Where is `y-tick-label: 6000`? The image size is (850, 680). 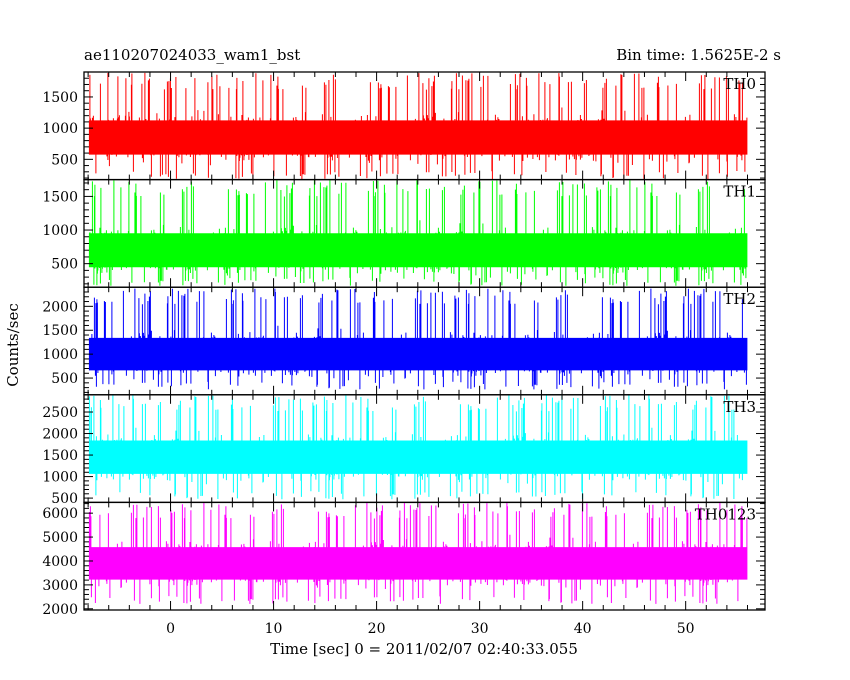 y-tick-label: 6000 is located at coordinates (60, 514).